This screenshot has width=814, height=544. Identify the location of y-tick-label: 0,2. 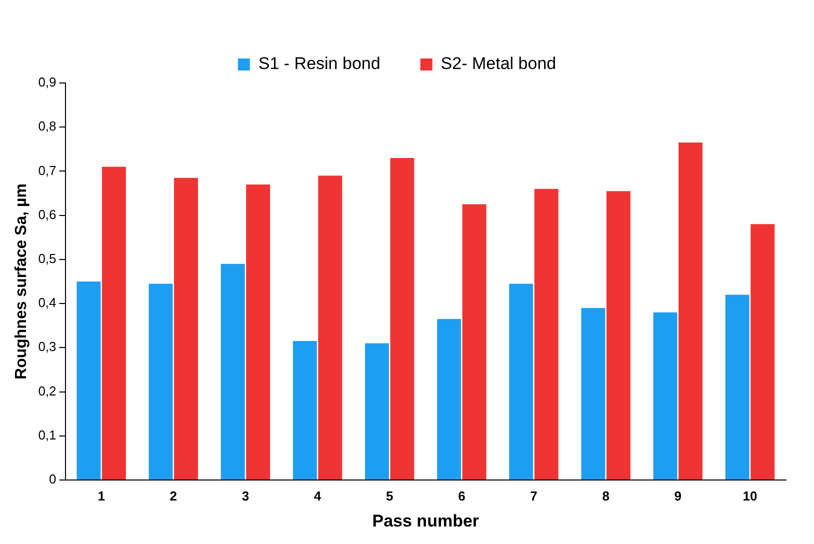
(47, 390).